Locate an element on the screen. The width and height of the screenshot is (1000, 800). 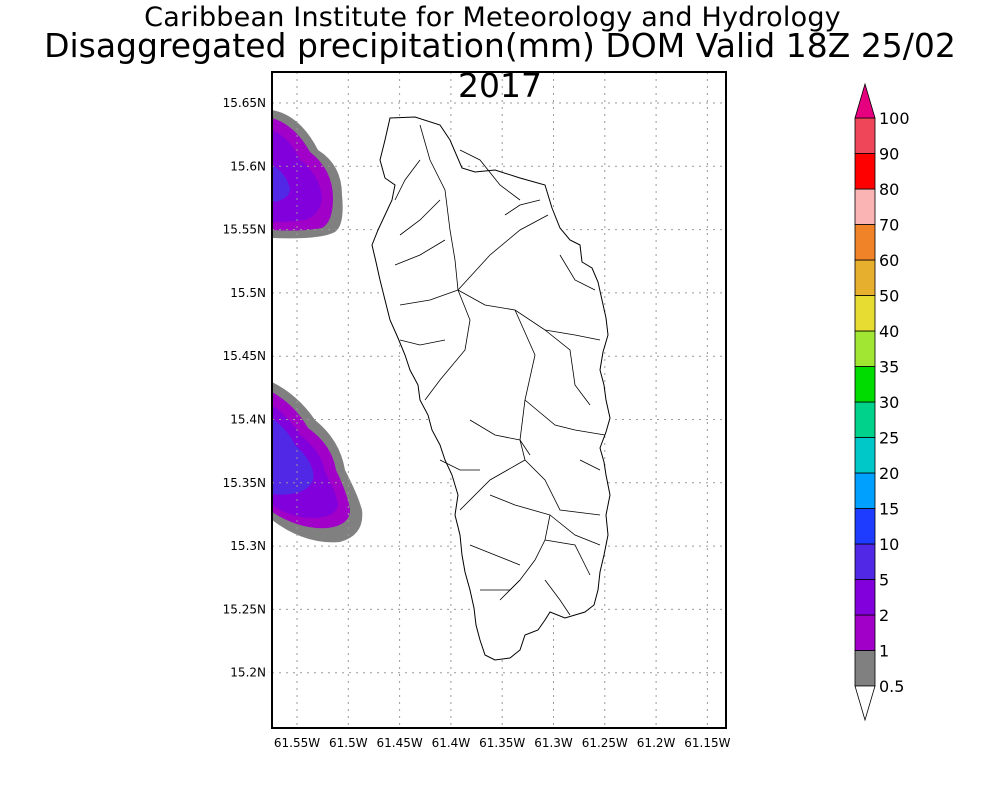
colorbar-label: 60 is located at coordinates (889, 260).